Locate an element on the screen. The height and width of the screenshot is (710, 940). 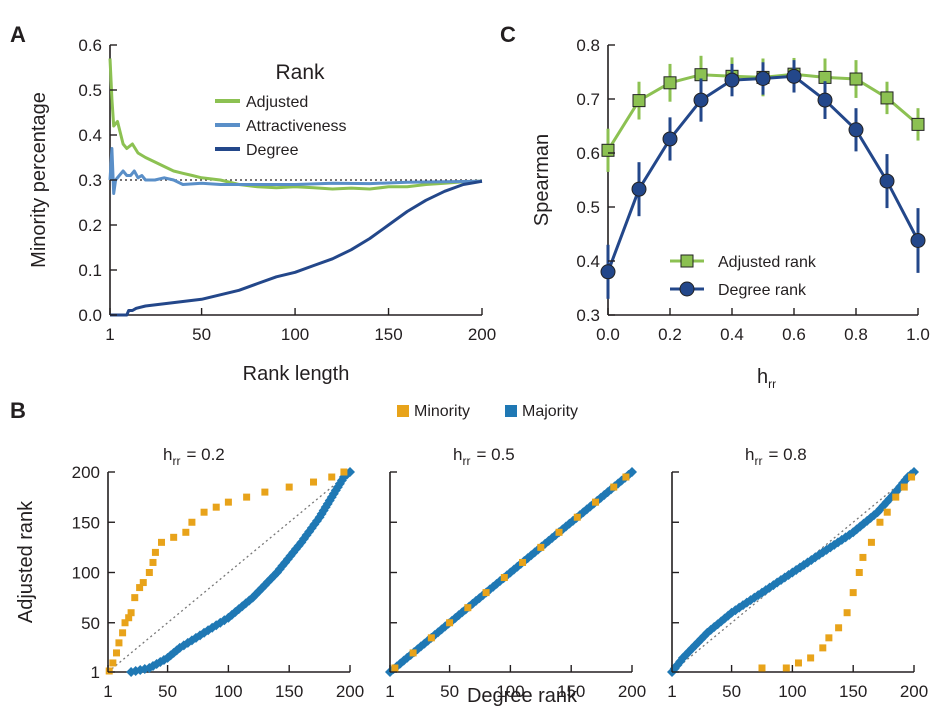
subplot-x-tick-label: 150 is located at coordinates (289, 691).